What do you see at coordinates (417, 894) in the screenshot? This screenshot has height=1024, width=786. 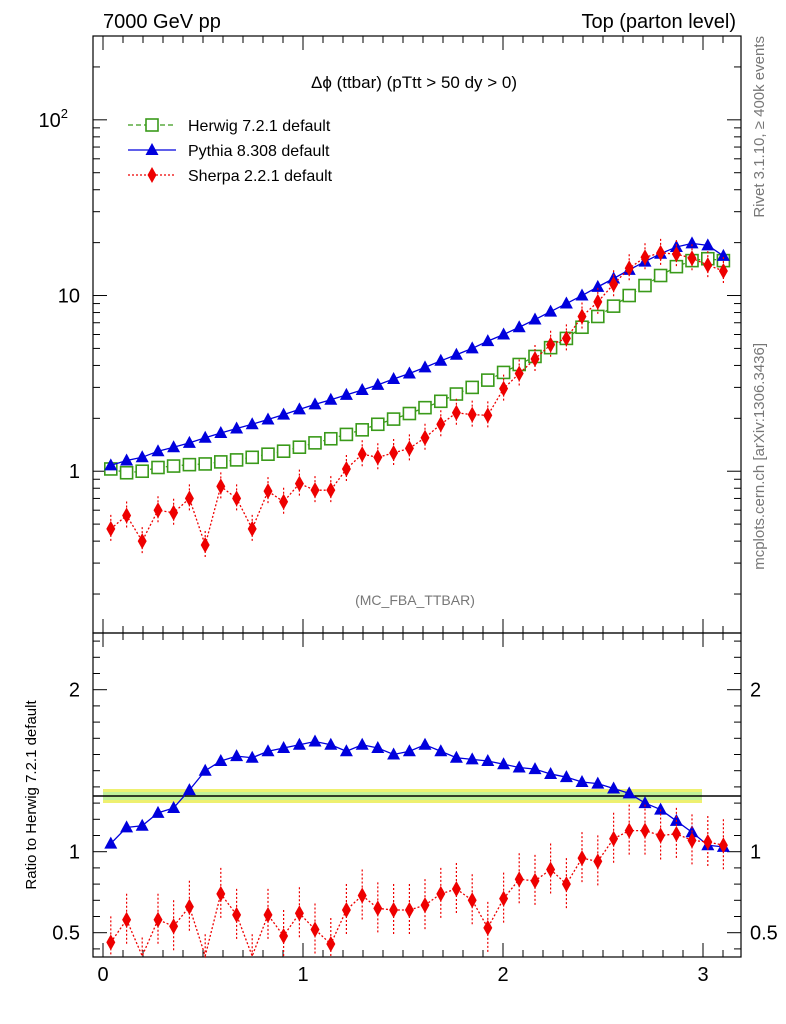 I see `ratio-line` at bounding box center [417, 894].